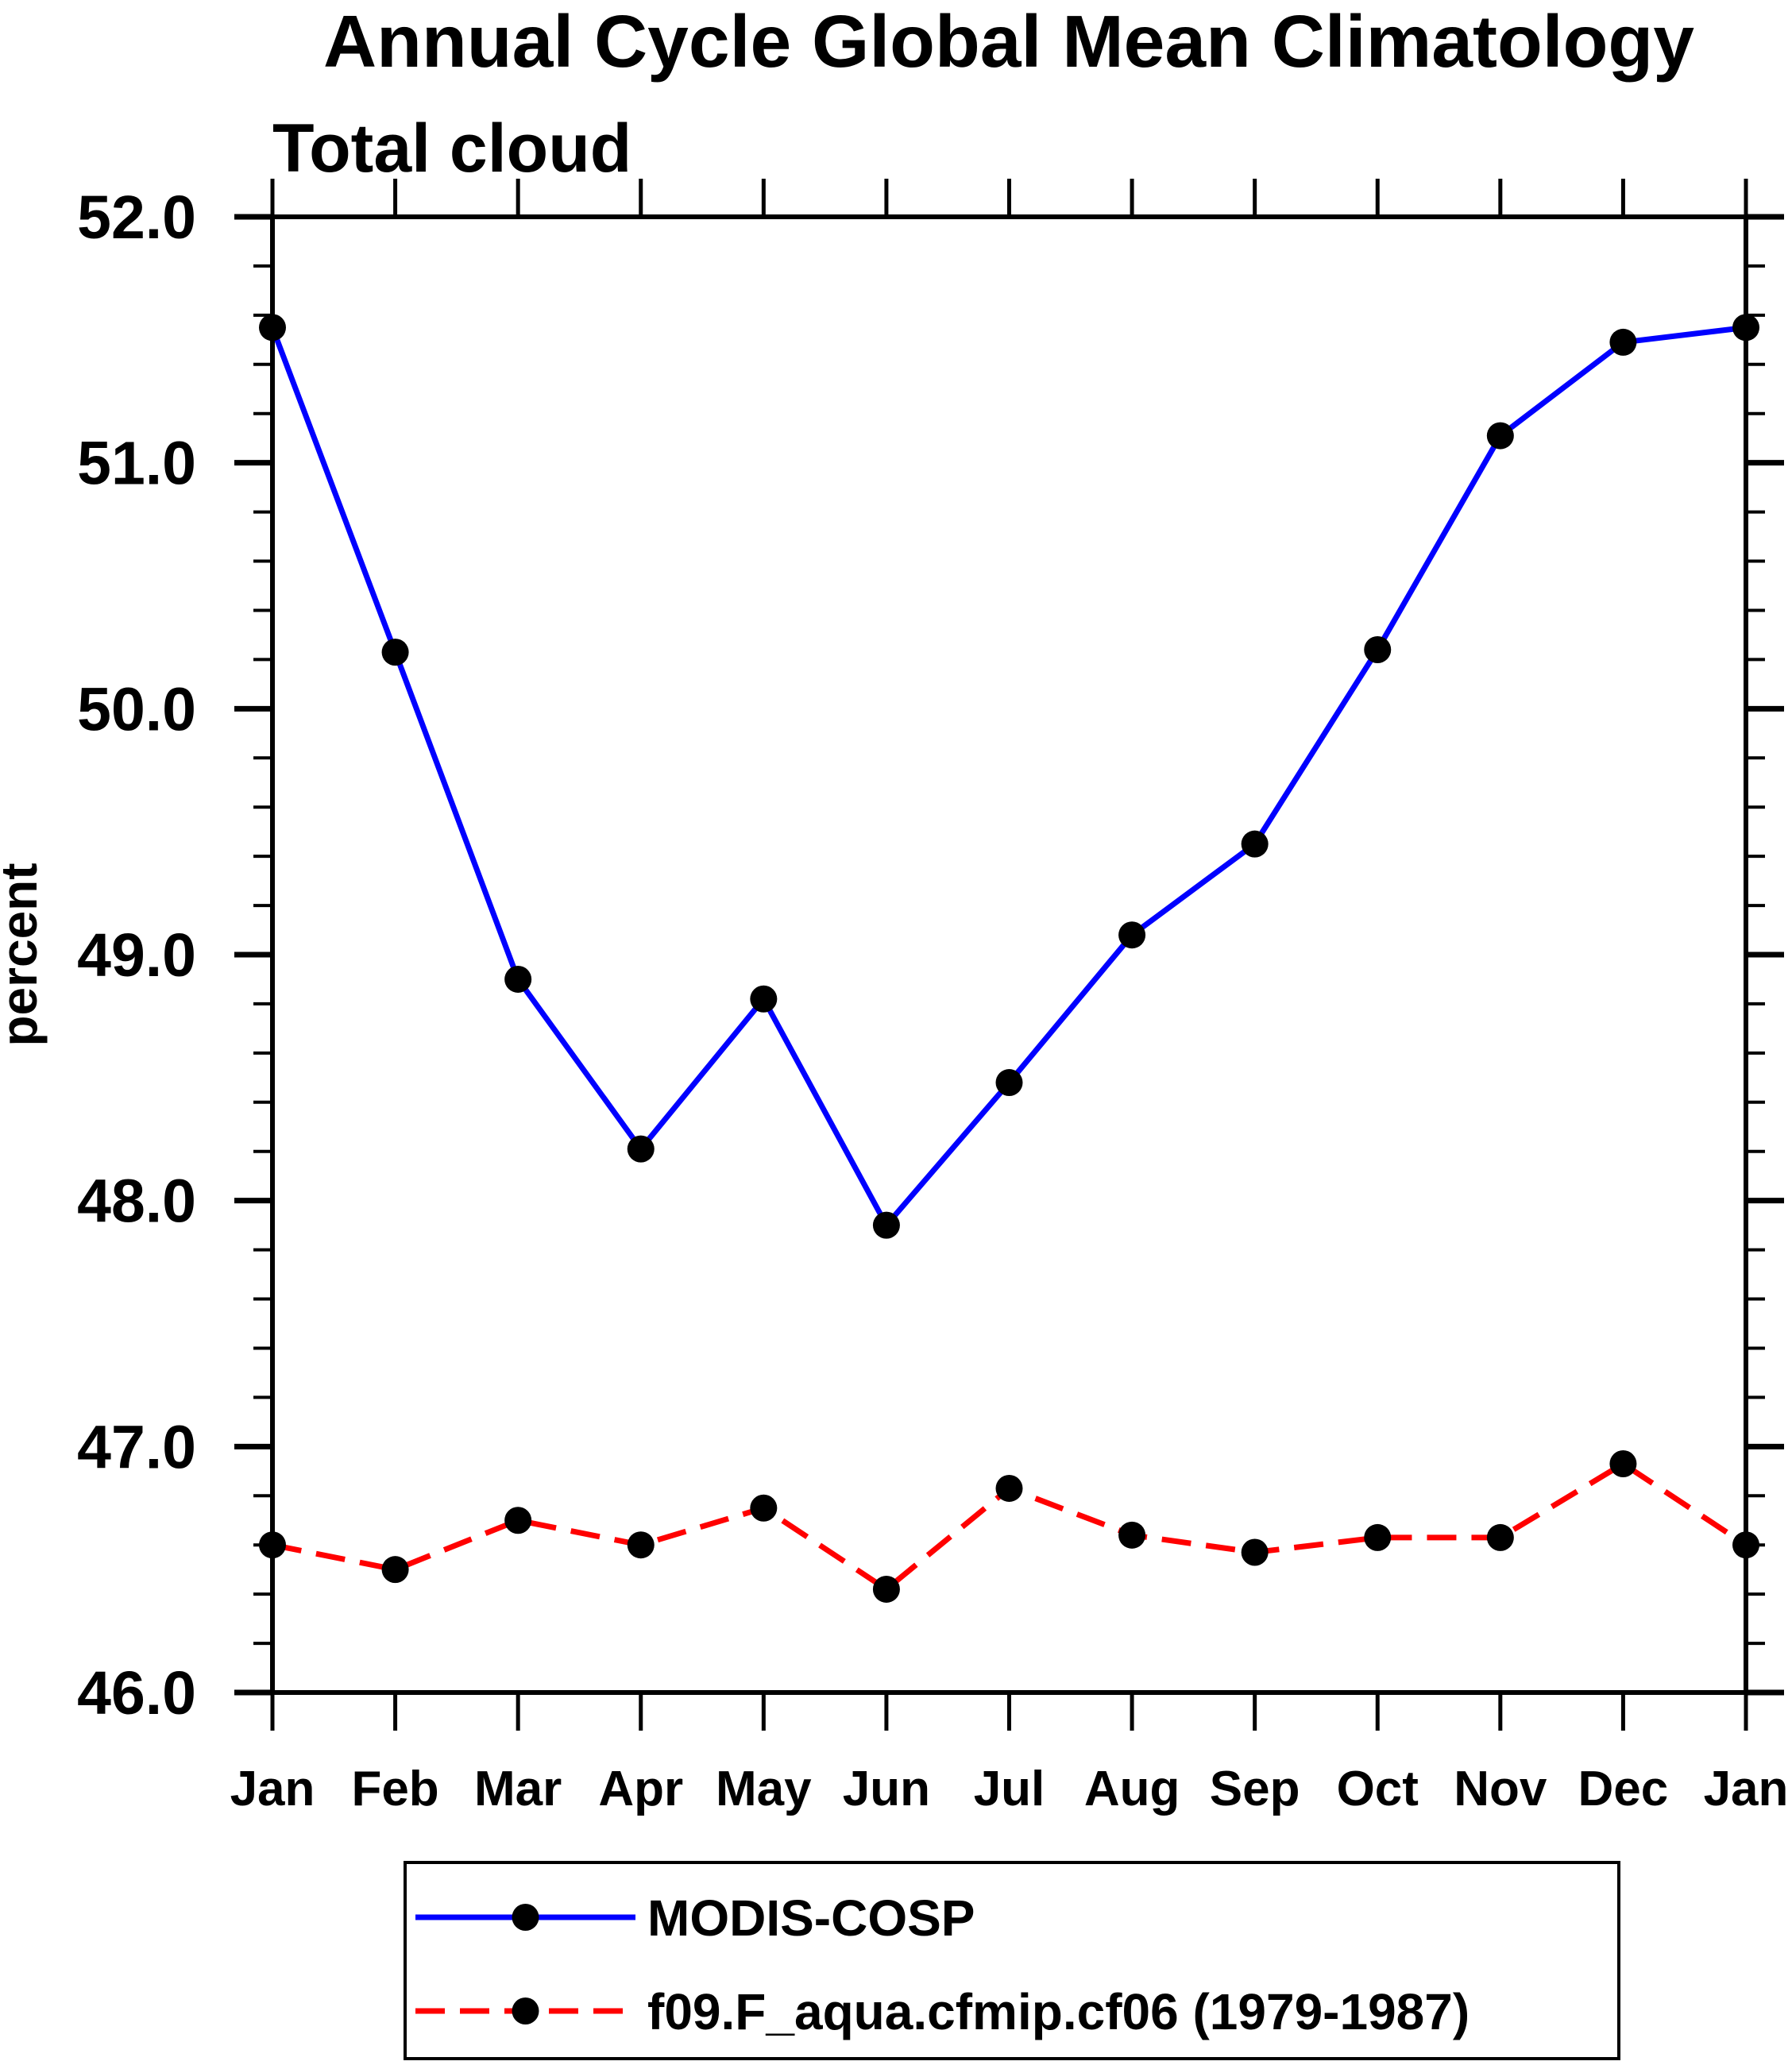 Image resolution: width=1792 pixels, height=2065 pixels. I want to click on y-axis-label: percent, so click(24, 954).